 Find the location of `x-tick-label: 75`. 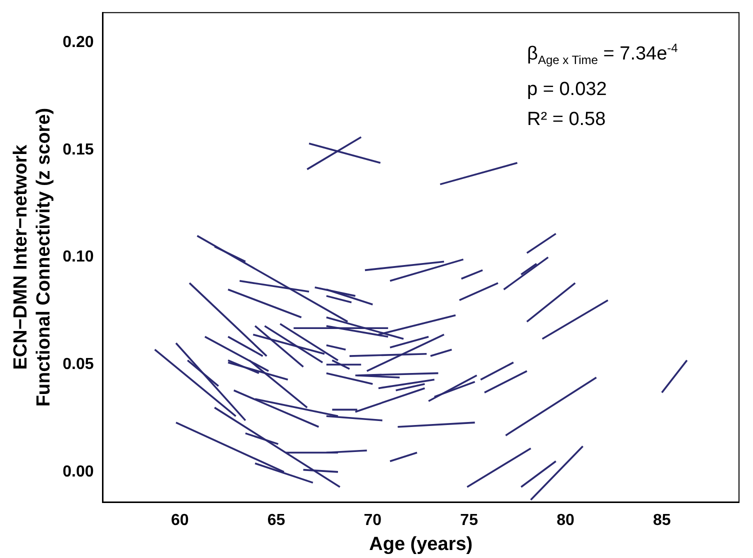

x-tick-label: 75 is located at coordinates (469, 521).